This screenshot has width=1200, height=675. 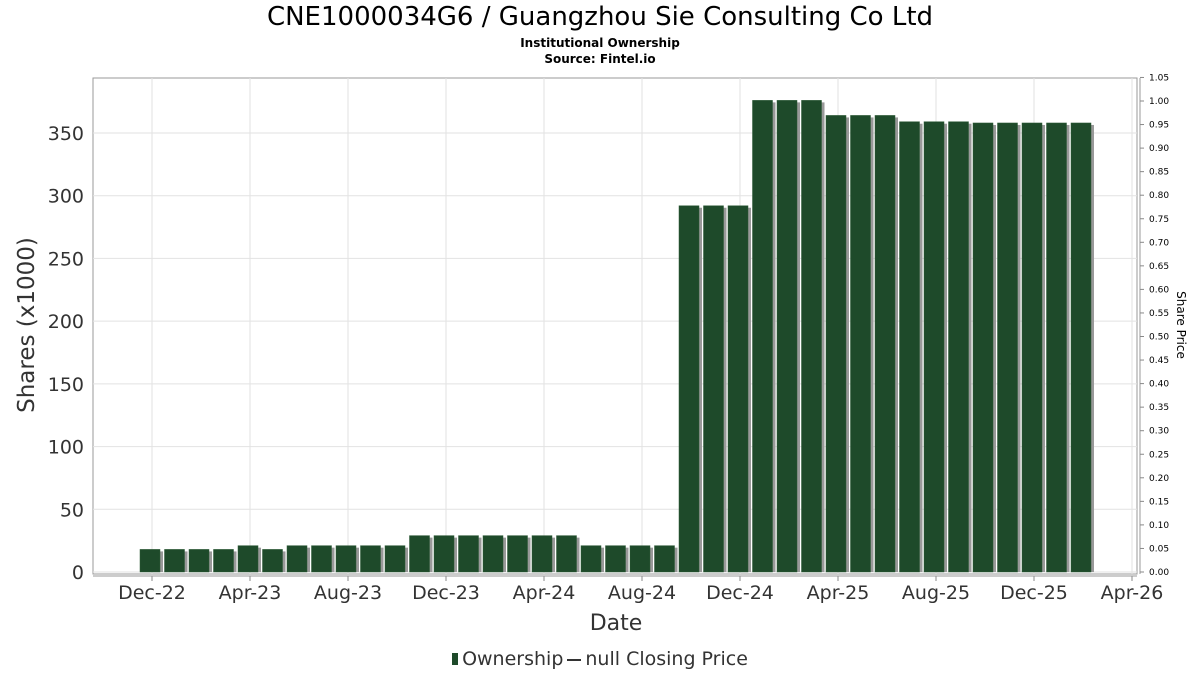 I want to click on legend-ownership-swatch, so click(x=455, y=659).